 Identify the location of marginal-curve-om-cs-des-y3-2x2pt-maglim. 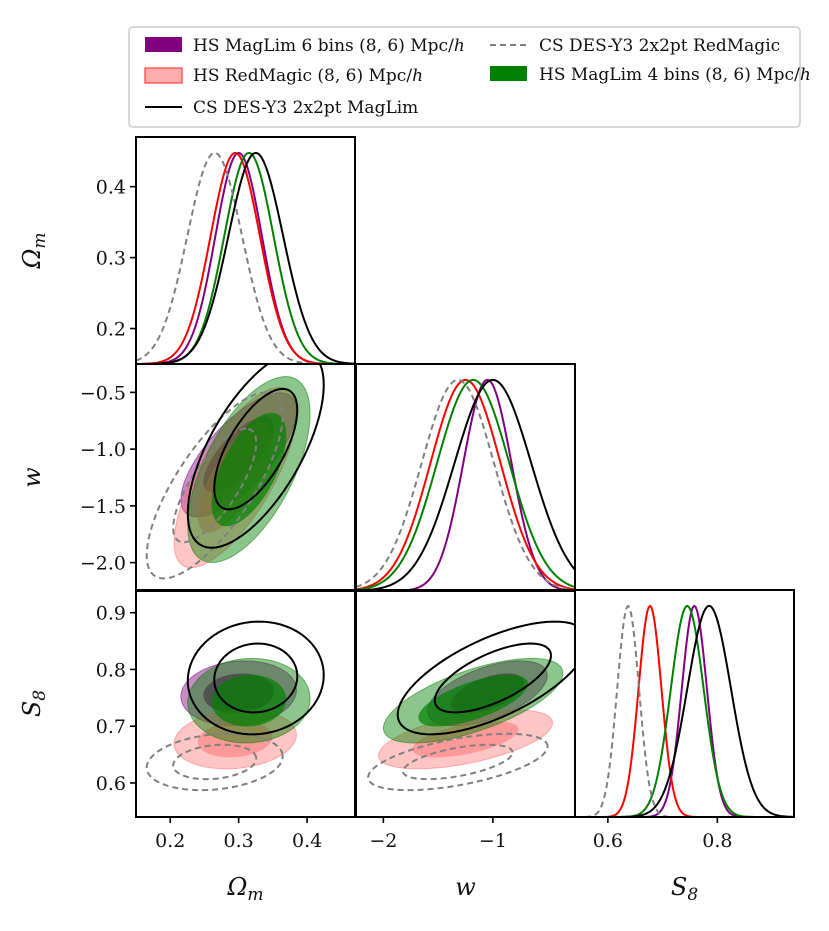
(245, 257).